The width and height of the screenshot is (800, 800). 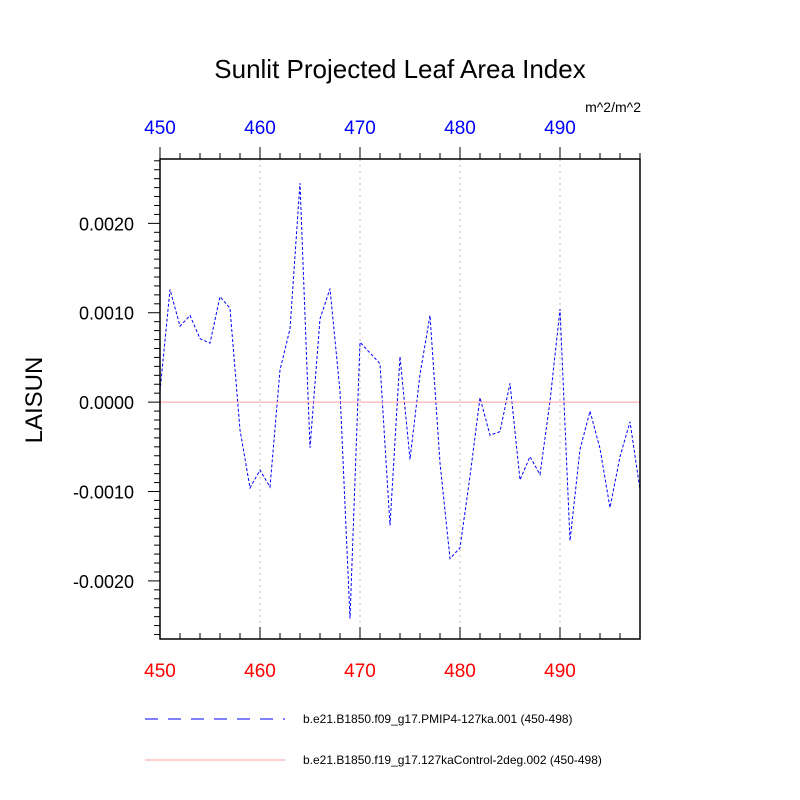 What do you see at coordinates (360, 671) in the screenshot?
I see `x-tick-label-bottom: 470` at bounding box center [360, 671].